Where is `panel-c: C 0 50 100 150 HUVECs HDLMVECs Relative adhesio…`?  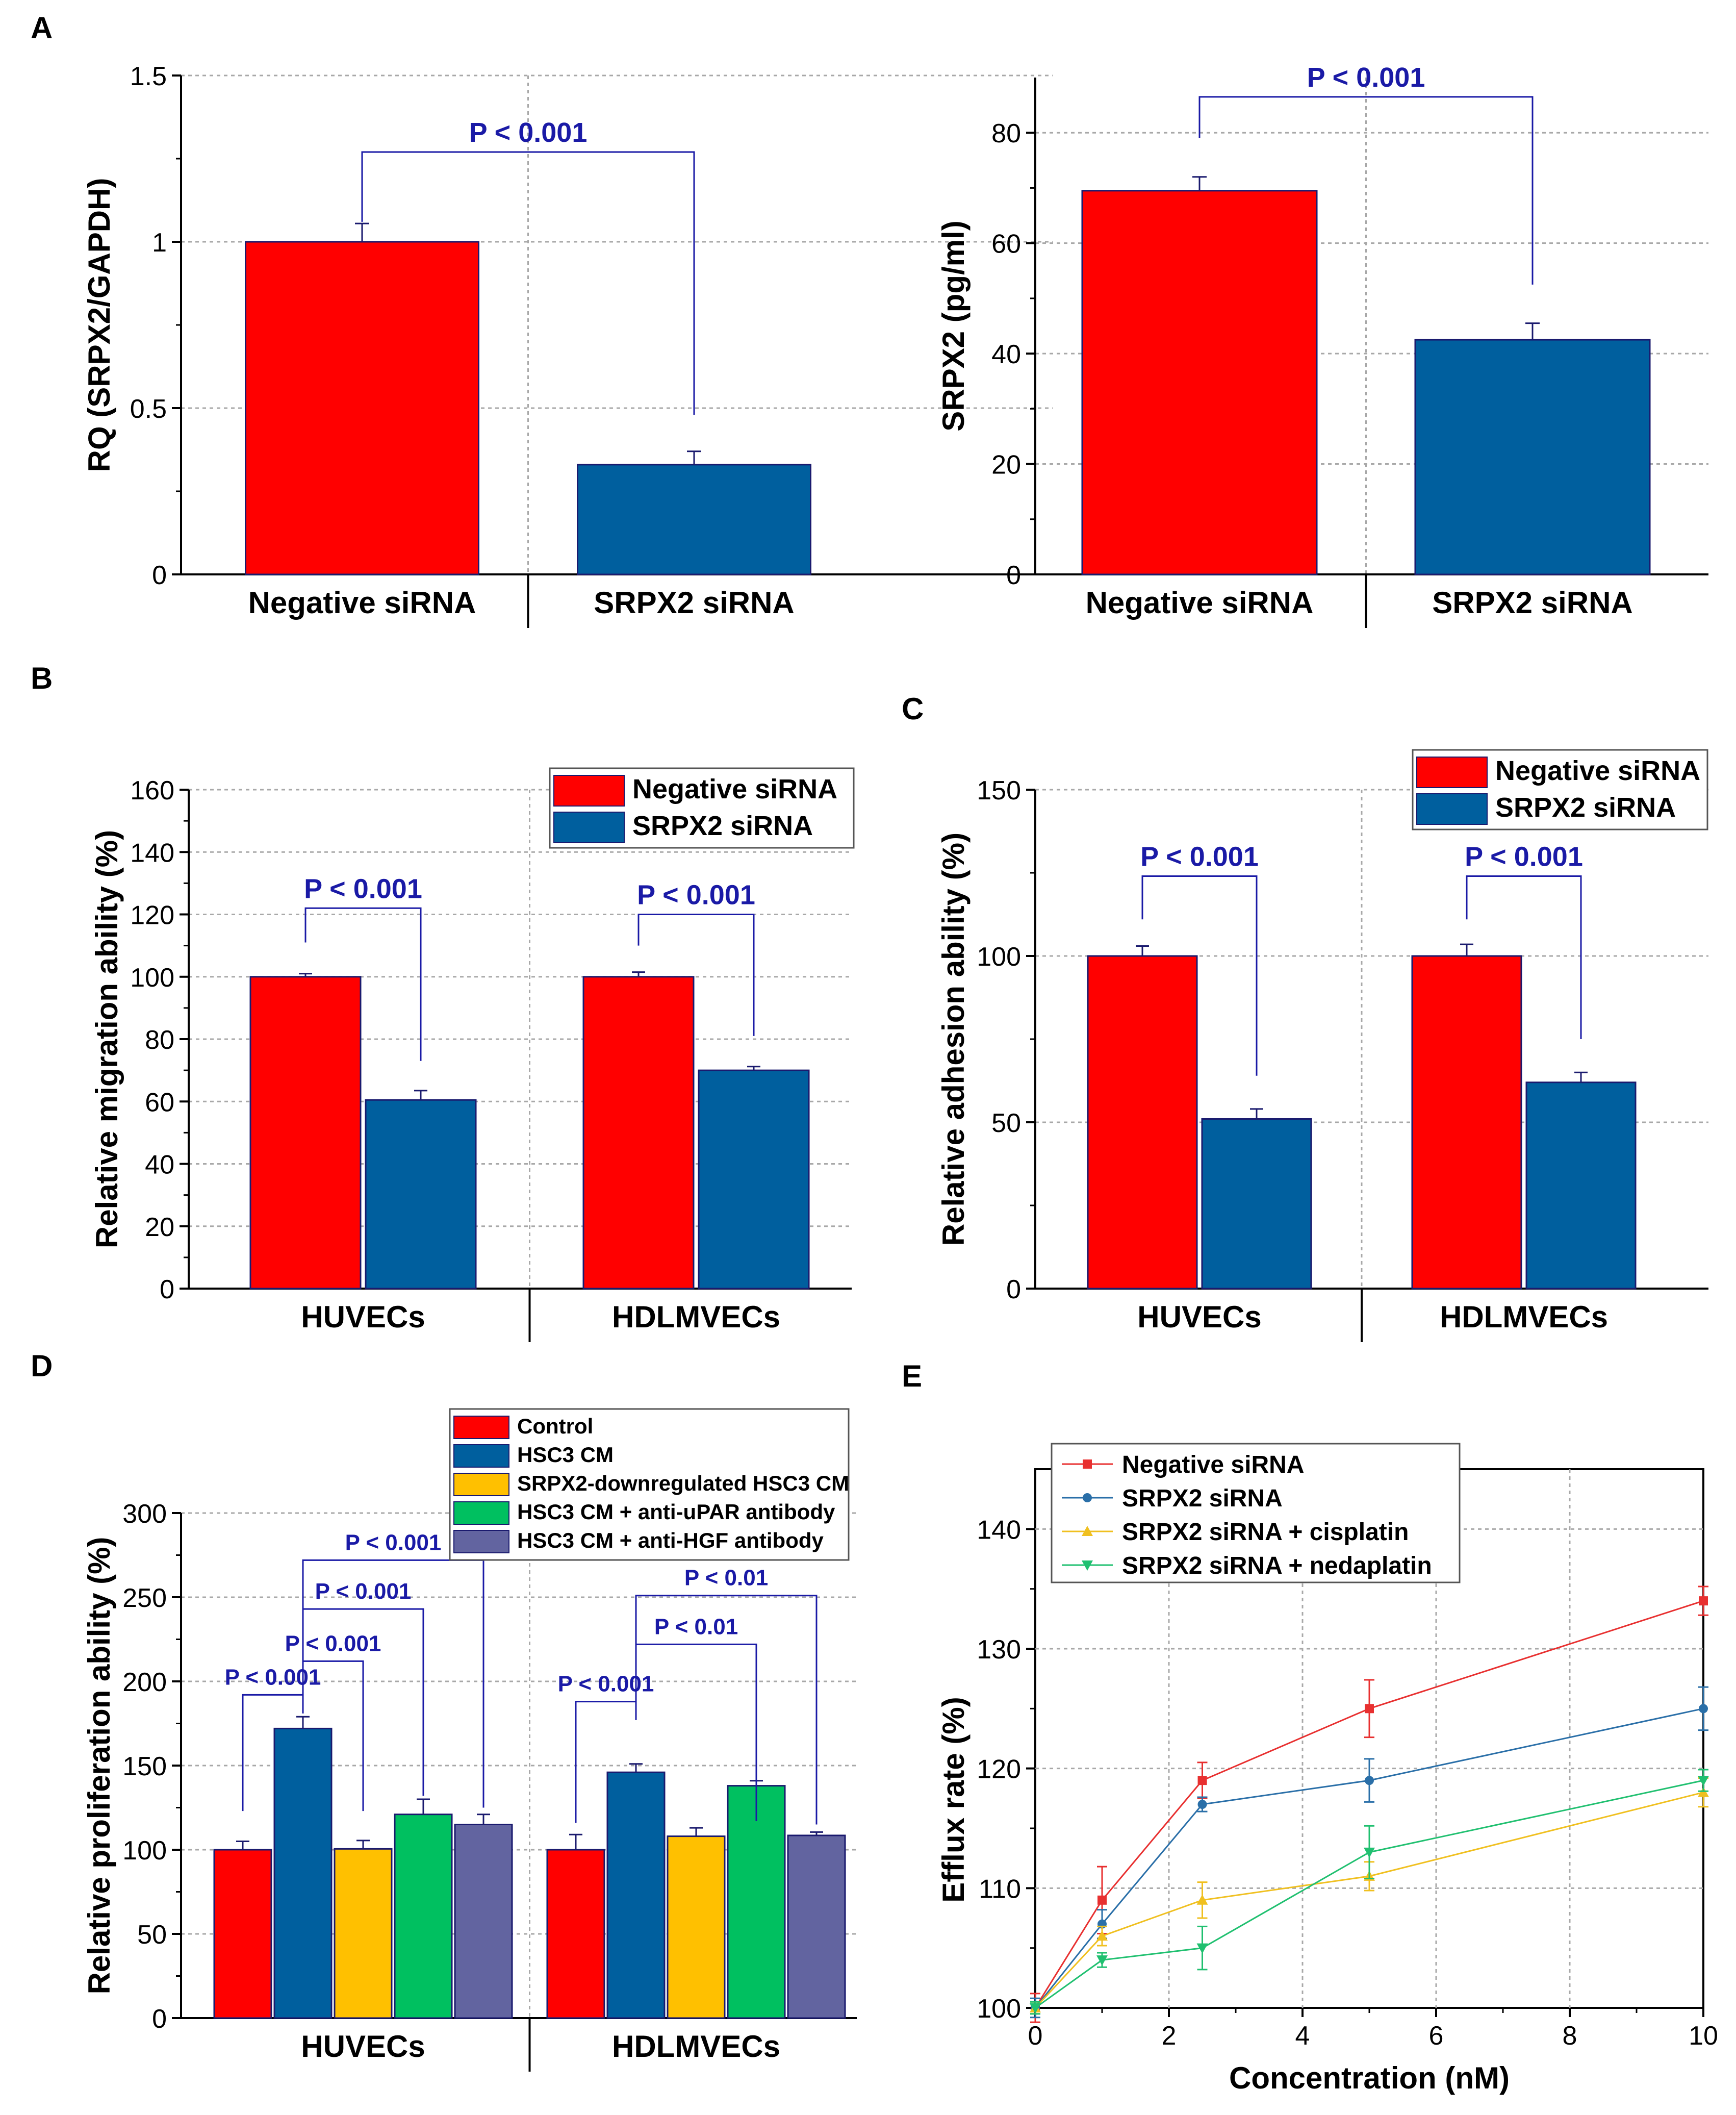 panel-c: C 0 50 100 150 HUVECs HDLMVECs Relative adhesio… is located at coordinates (1305, 1017).